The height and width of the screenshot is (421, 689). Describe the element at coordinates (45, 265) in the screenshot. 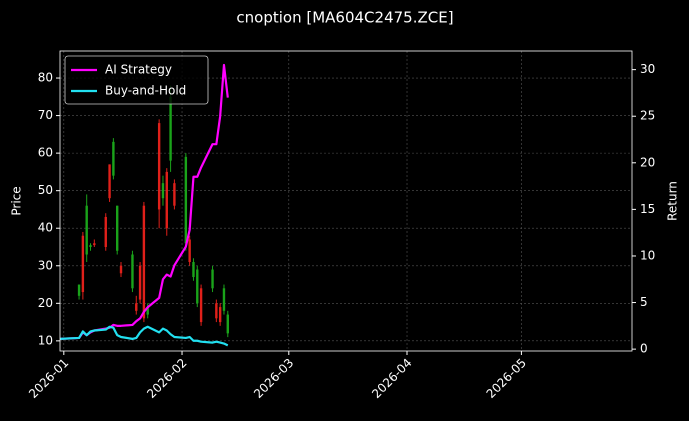

I see `y-tick-label: 30` at that location.